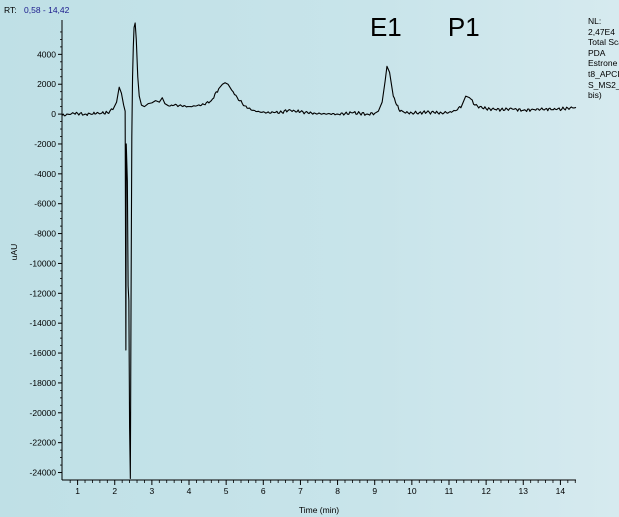  I want to click on x-tick-label: 12, so click(486, 491).